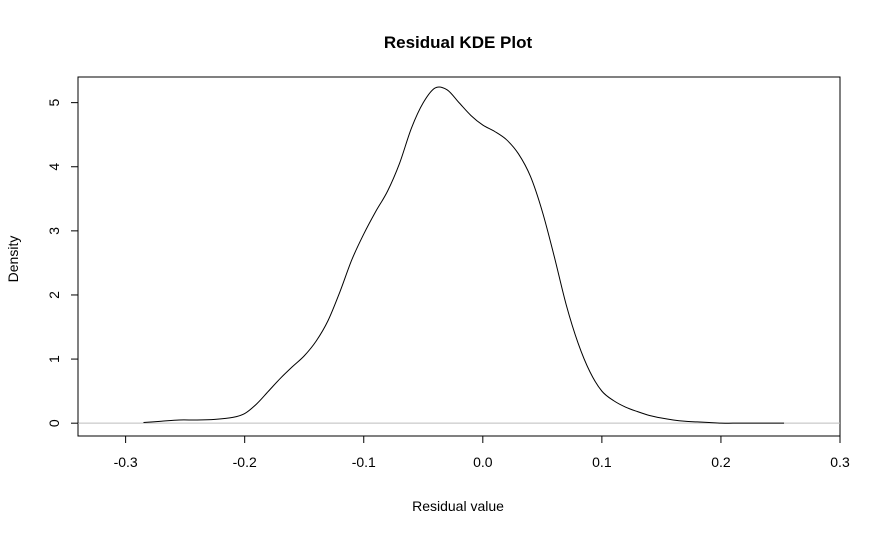 The image size is (881, 536). What do you see at coordinates (483, 462) in the screenshot?
I see `x-tick-label: 0.0` at bounding box center [483, 462].